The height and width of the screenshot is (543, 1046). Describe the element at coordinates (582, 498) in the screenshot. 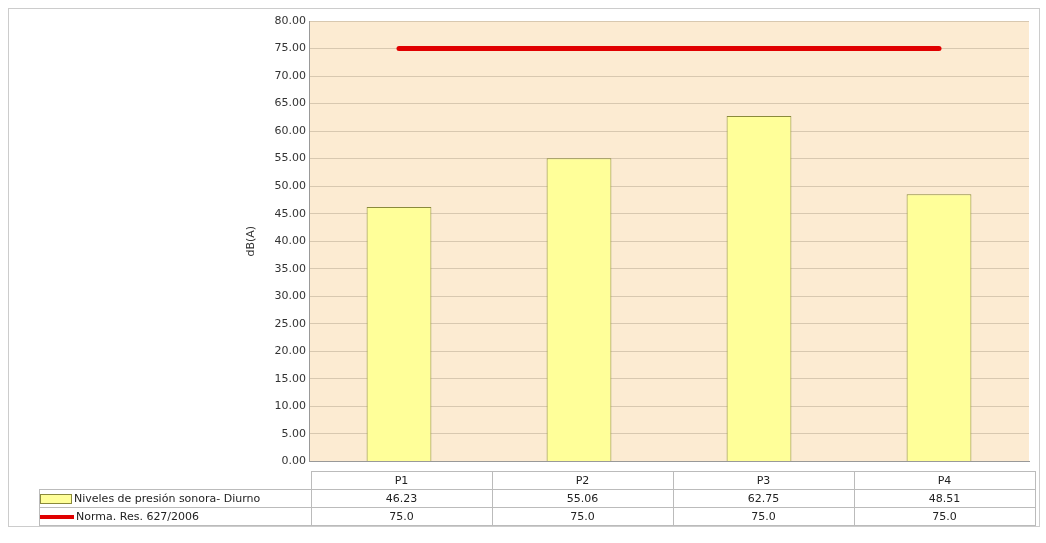

I see `data-label: 55.06` at that location.